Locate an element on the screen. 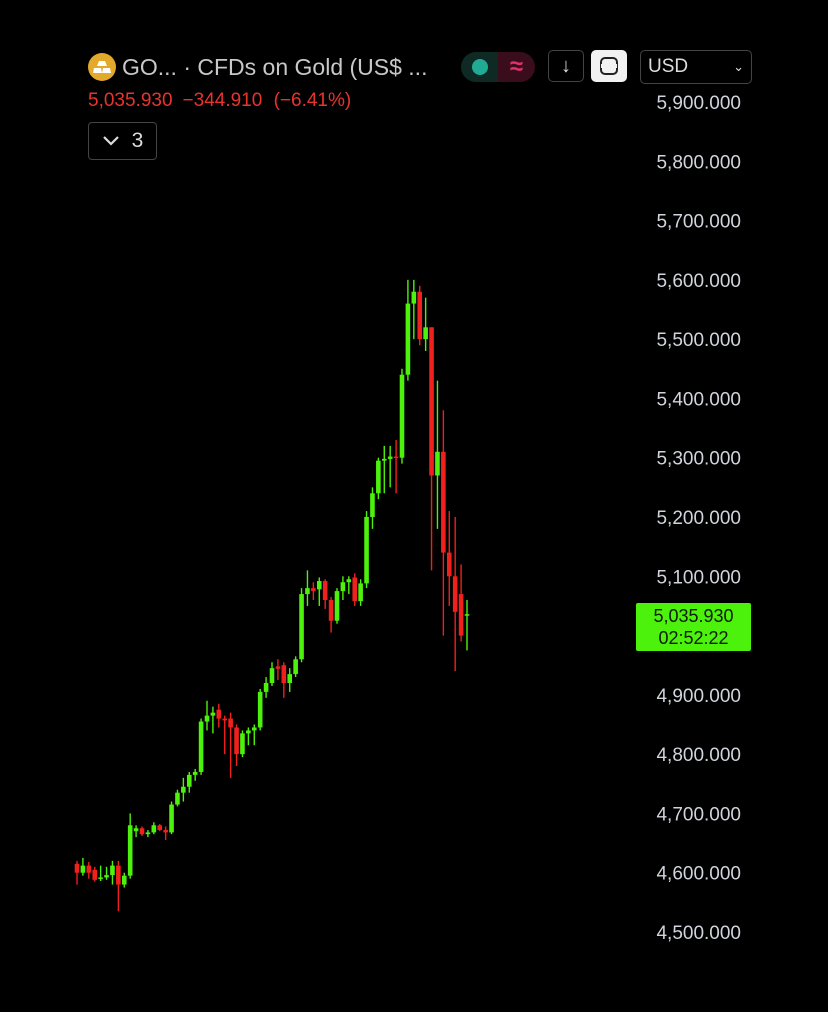  y-axis-tick-label: 5,900.000 is located at coordinates (698, 103).